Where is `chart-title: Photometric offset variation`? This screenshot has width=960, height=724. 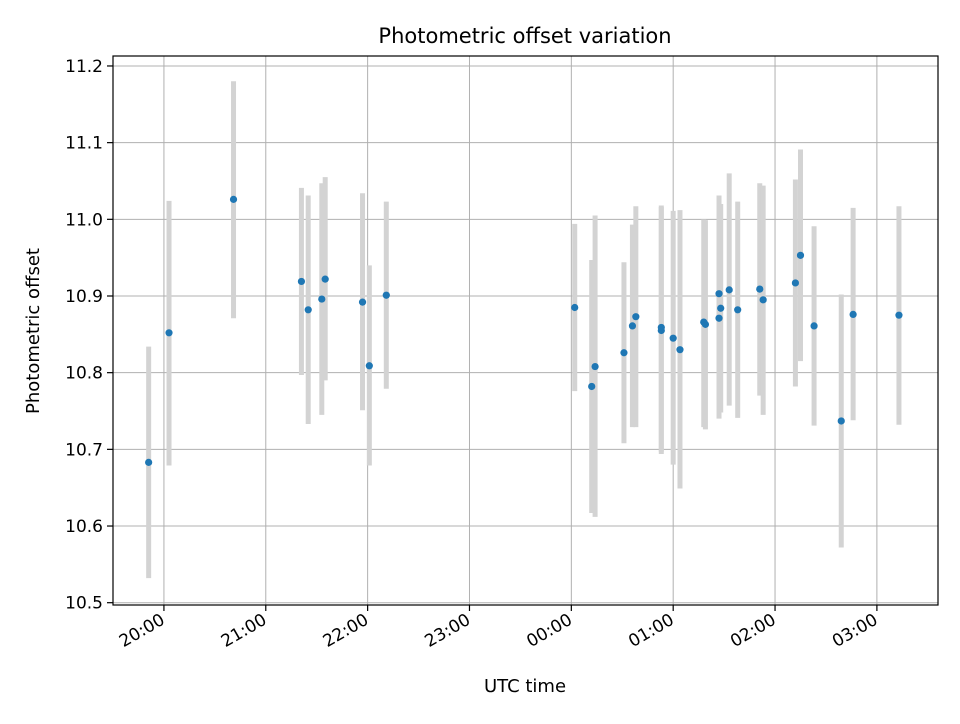
chart-title: Photometric offset variation is located at coordinates (524, 36).